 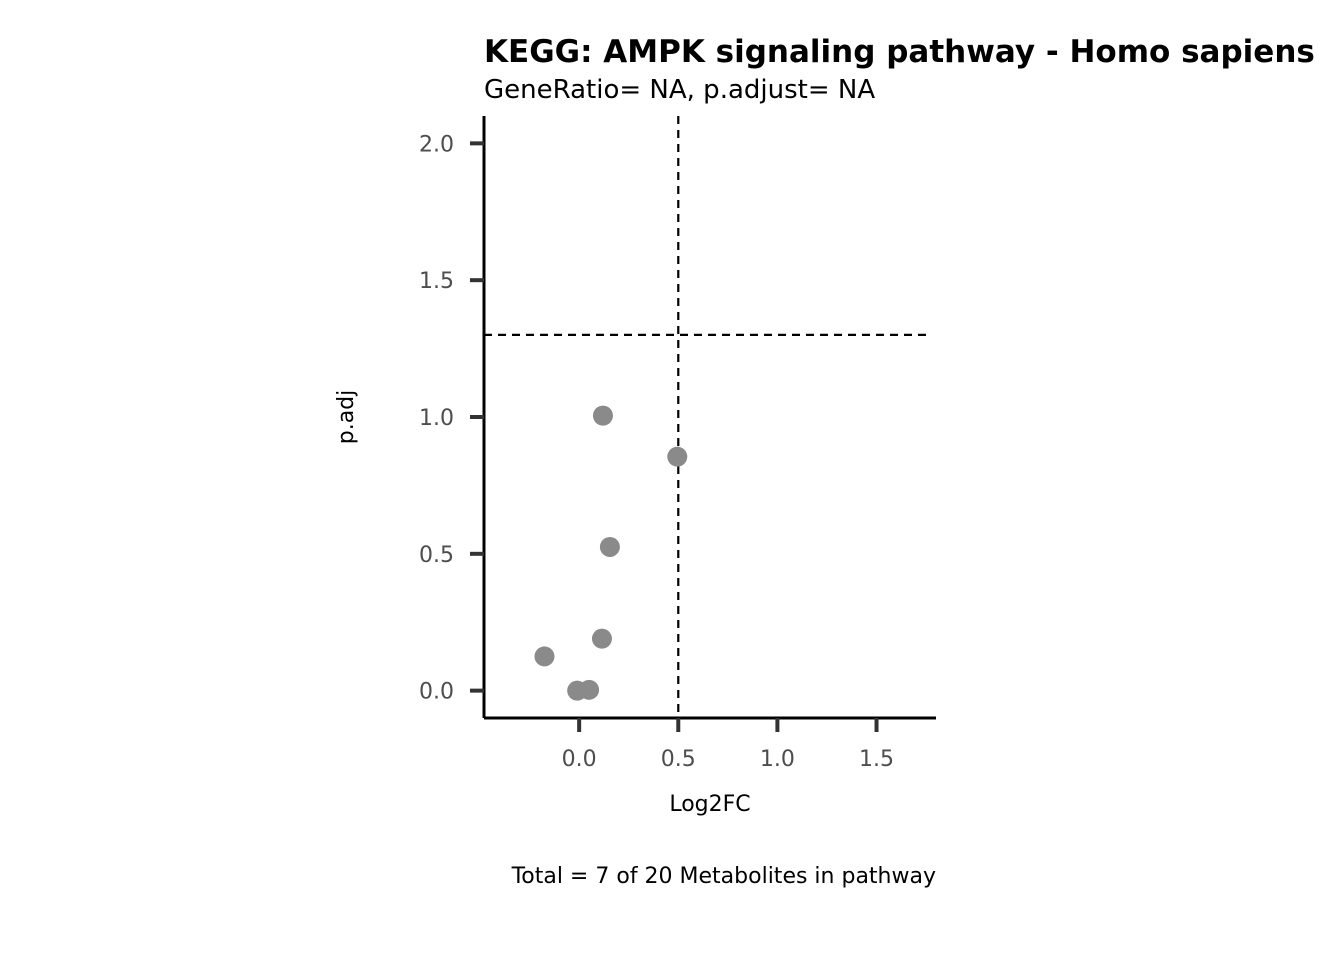 What do you see at coordinates (436, 144) in the screenshot?
I see `y-tick-label: 2.0` at bounding box center [436, 144].